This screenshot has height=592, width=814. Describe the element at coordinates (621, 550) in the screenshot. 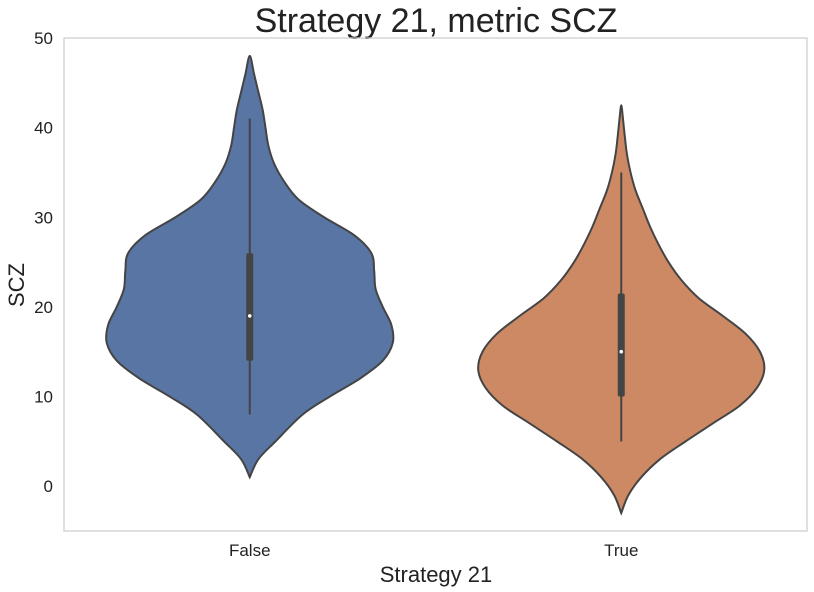

I see `x-tick-label: True` at that location.